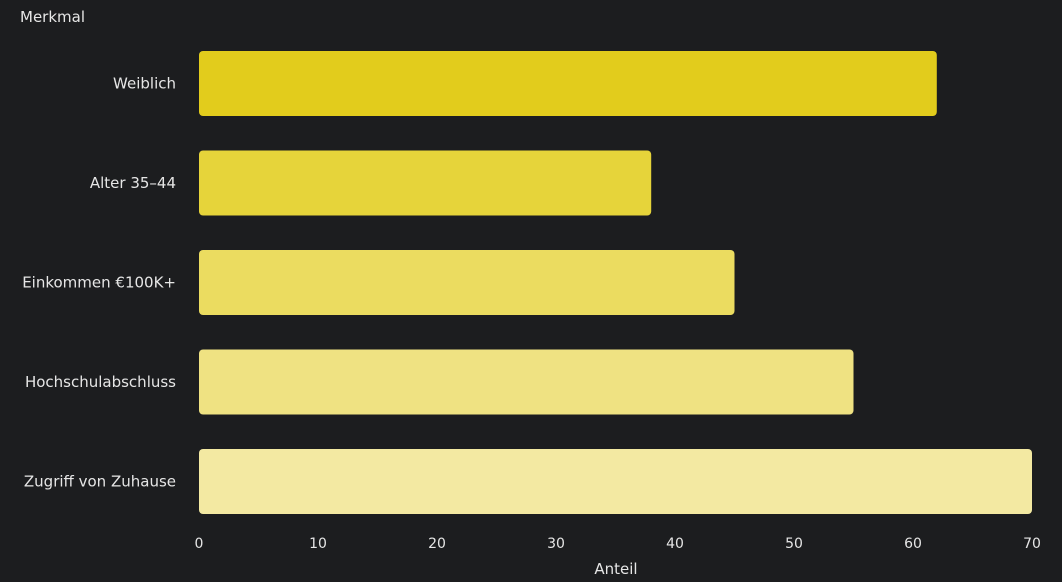 The width and height of the screenshot is (1062, 582). I want to click on x-tick-label-7: 70, so click(1032, 544).